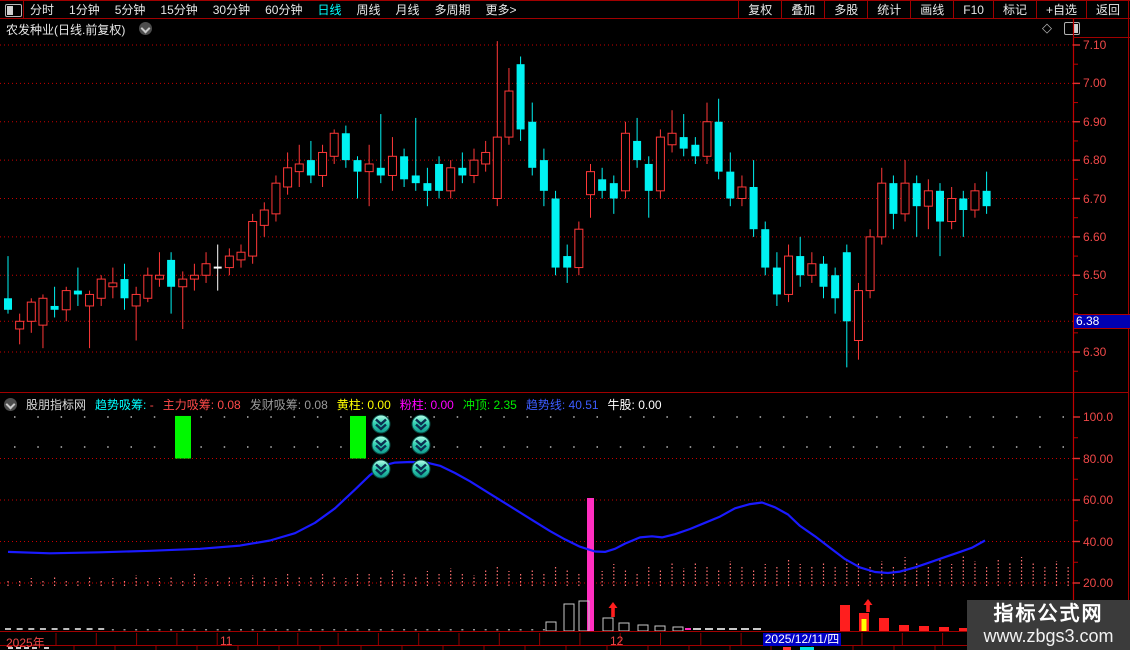 The height and width of the screenshot is (650, 1130). I want to click on watermark-url: www.zbgs3.com, so click(1048, 636).